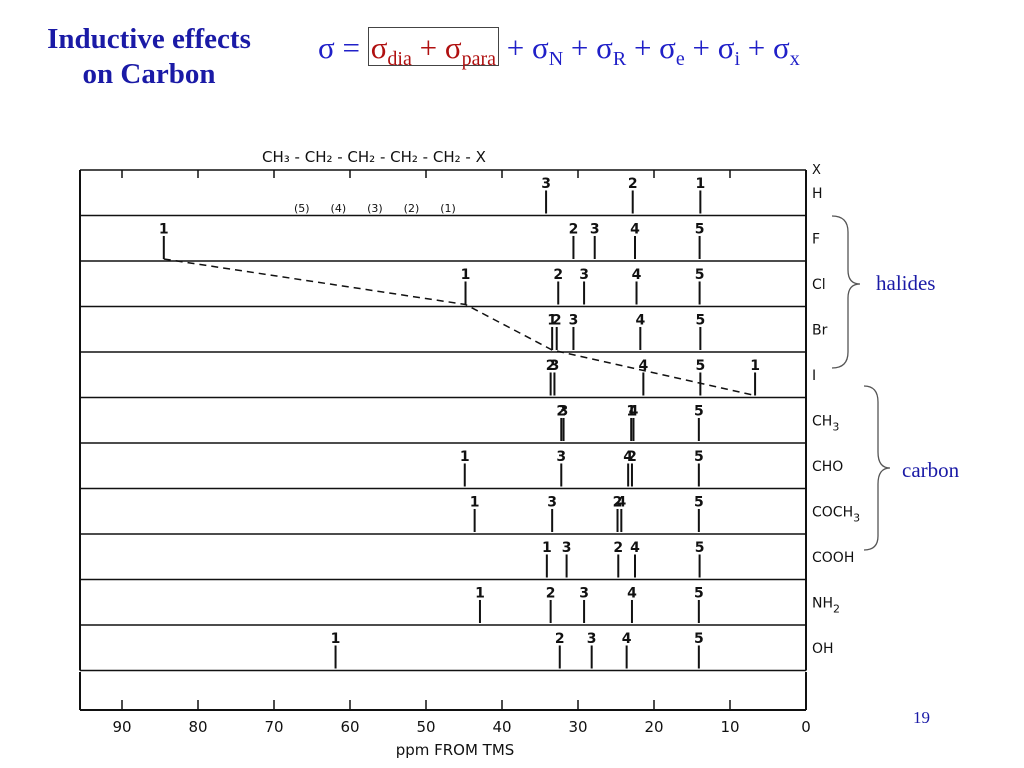  Describe the element at coordinates (273, 727) in the screenshot. I see `x-tick-label: 70` at that location.